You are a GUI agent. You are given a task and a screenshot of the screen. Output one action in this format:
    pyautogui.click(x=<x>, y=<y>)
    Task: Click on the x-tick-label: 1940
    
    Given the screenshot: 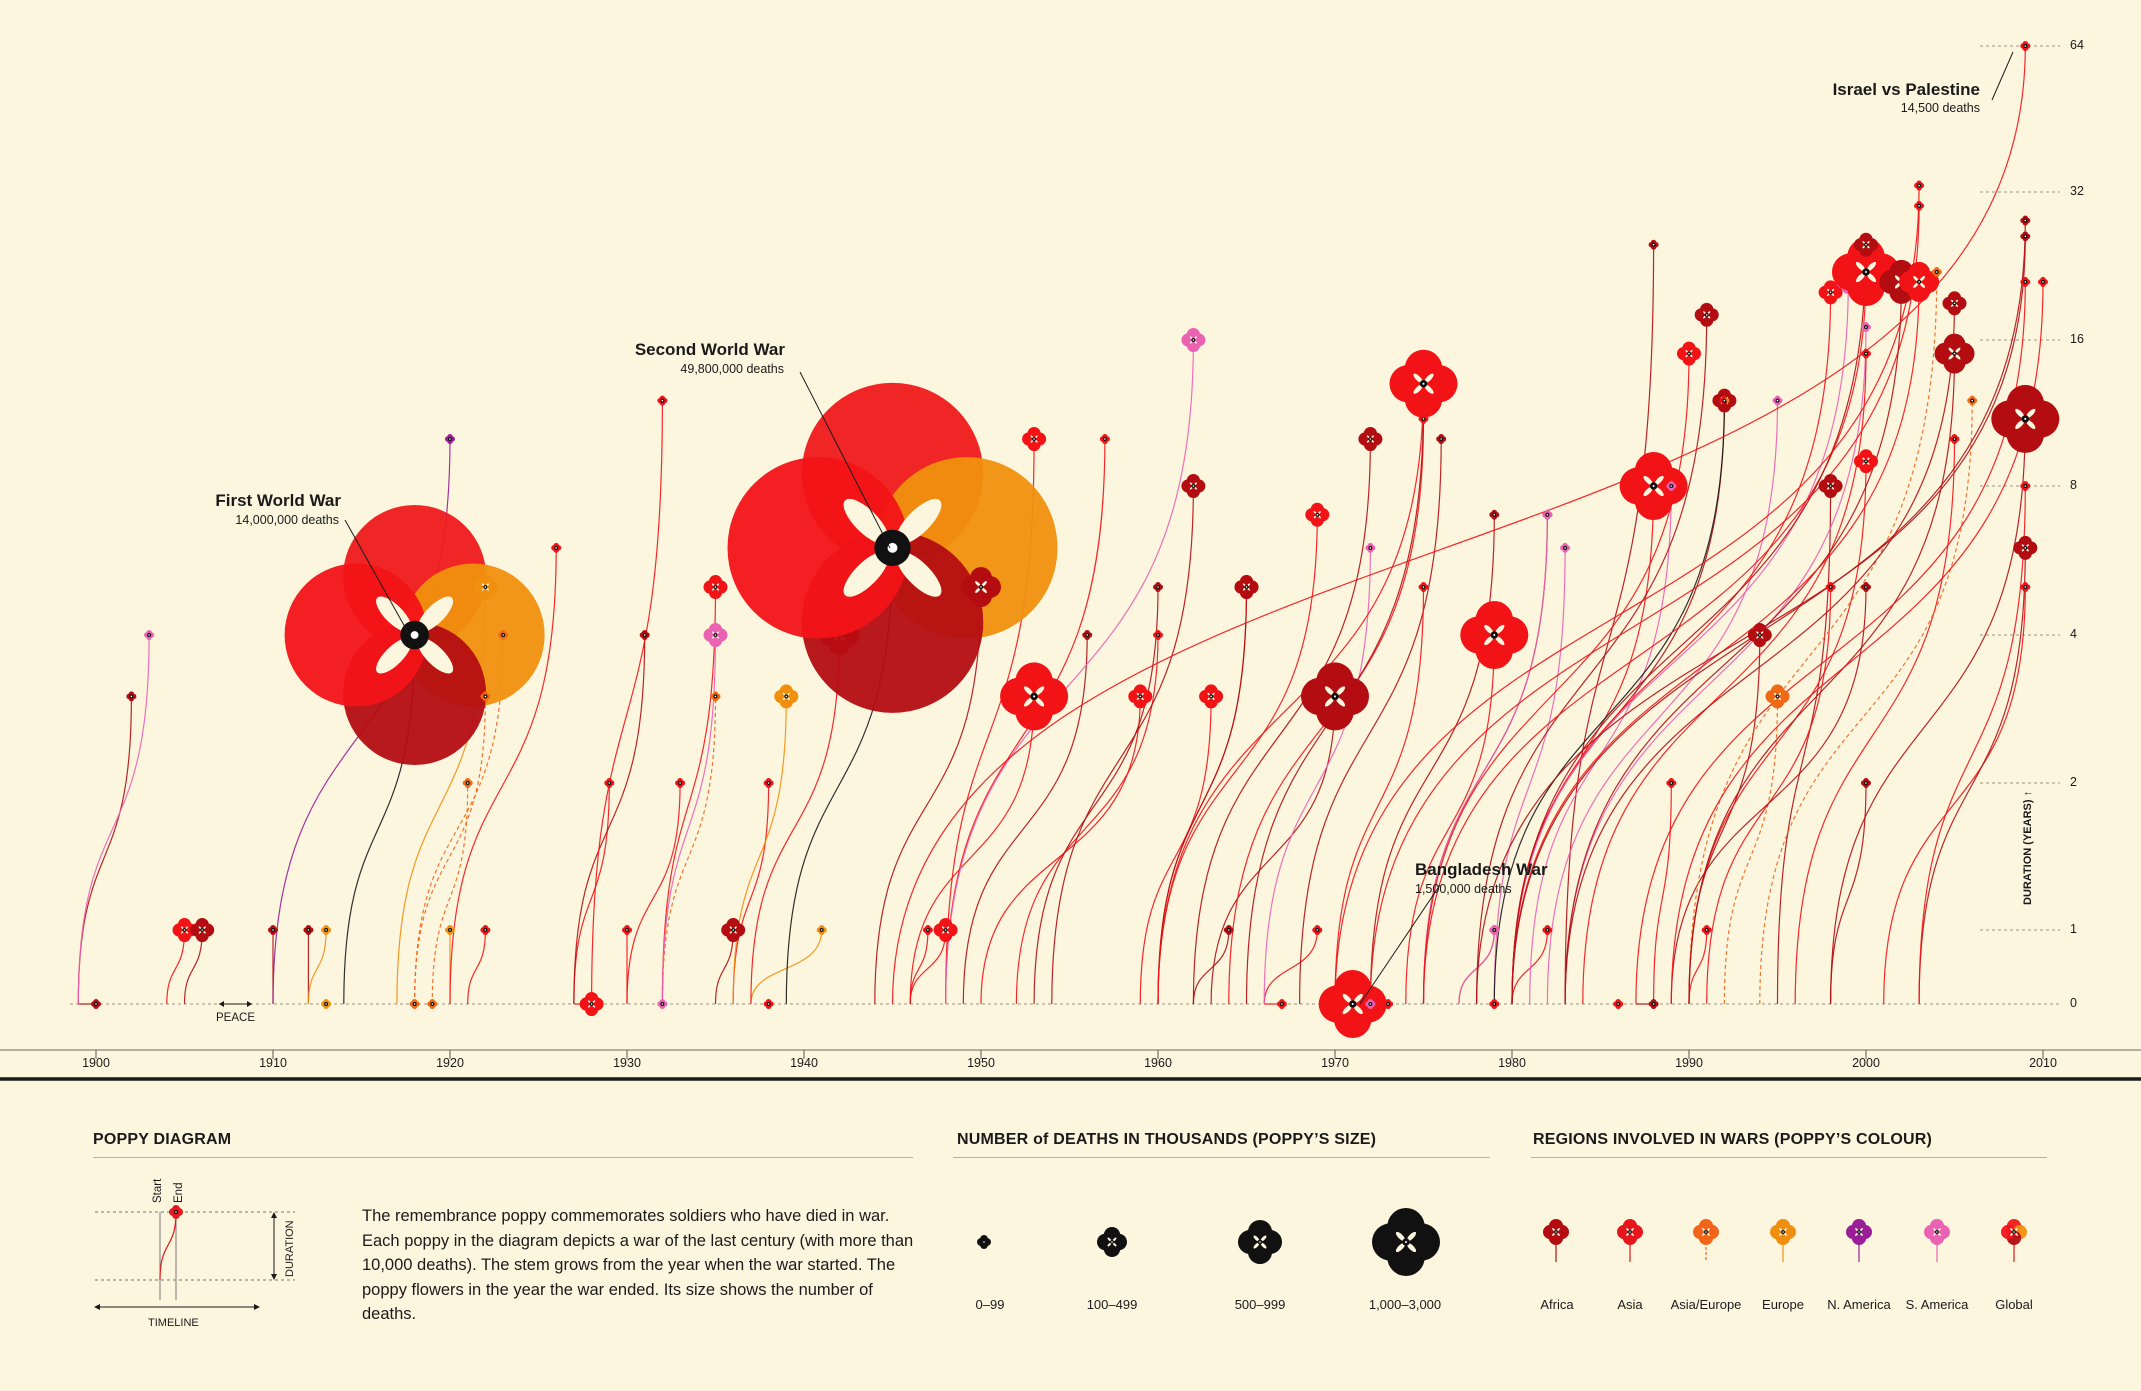 What is the action you would take?
    pyautogui.click(x=804, y=1063)
    